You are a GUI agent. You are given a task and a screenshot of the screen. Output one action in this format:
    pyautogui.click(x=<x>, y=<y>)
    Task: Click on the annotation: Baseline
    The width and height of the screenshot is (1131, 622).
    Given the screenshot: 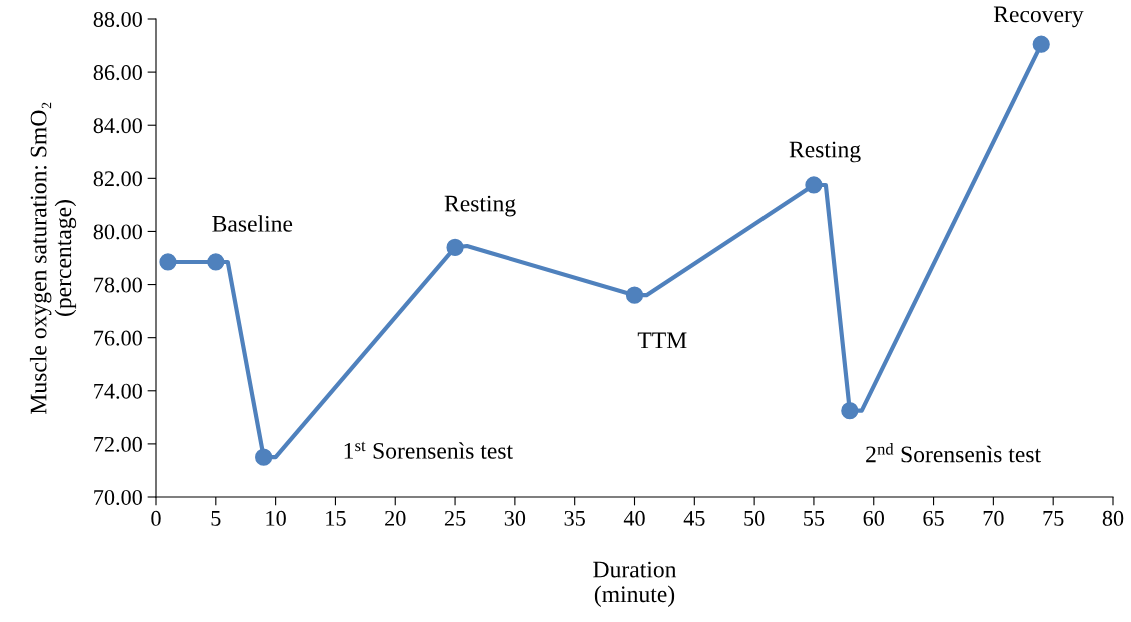 What is the action you would take?
    pyautogui.click(x=252, y=223)
    